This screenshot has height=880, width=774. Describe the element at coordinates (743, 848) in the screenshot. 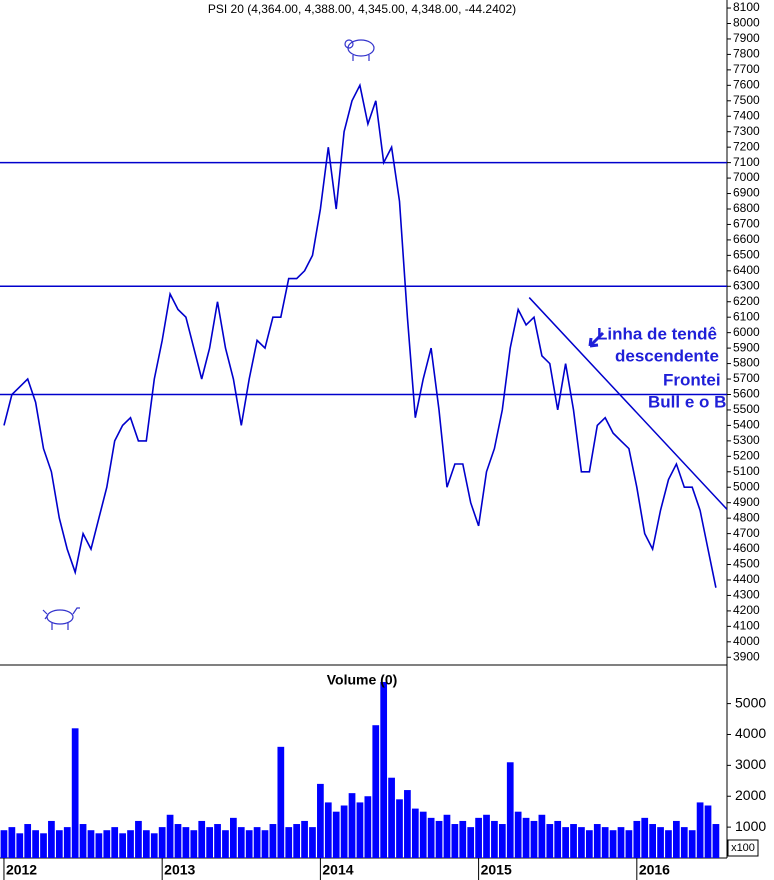

I see `unit-label: x100` at that location.